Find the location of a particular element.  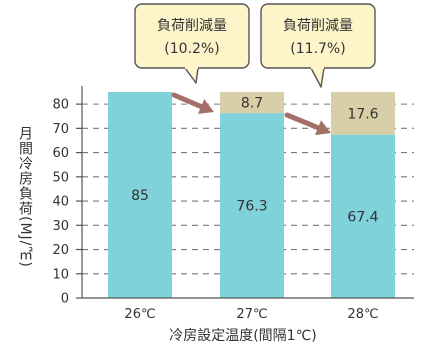

y-tick-label: 0 is located at coordinates (65, 299).